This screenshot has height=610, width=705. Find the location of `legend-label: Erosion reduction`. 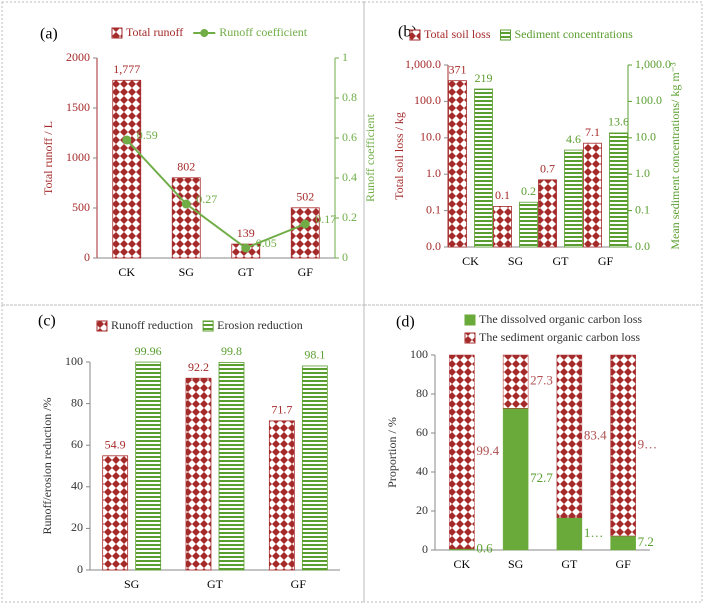

legend-label: Erosion reduction is located at coordinates (260, 325).